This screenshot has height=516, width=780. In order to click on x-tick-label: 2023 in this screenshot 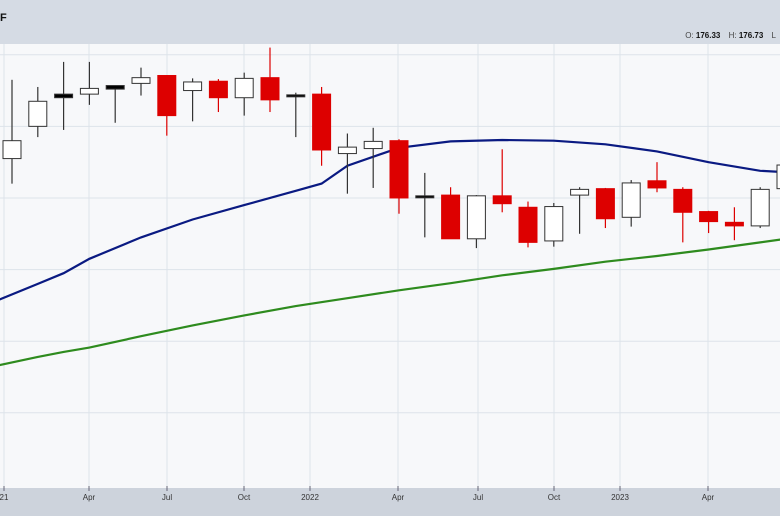, I will do `click(620, 497)`.